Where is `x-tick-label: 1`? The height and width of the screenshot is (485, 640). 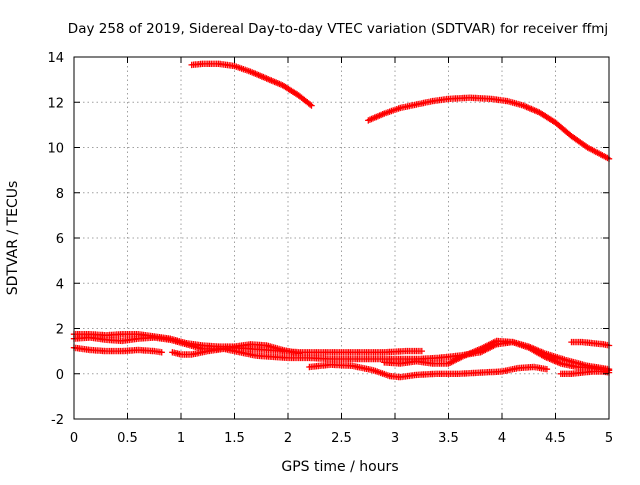
x-tick-label: 1 is located at coordinates (181, 438).